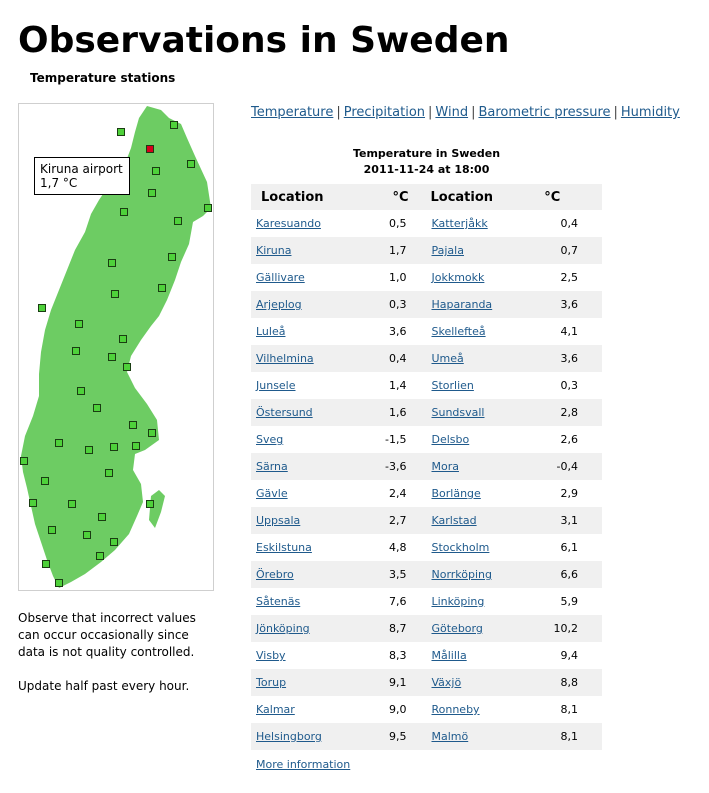 Image resolution: width=709 pixels, height=793 pixels. I want to click on station-marker-selected, so click(150, 149).